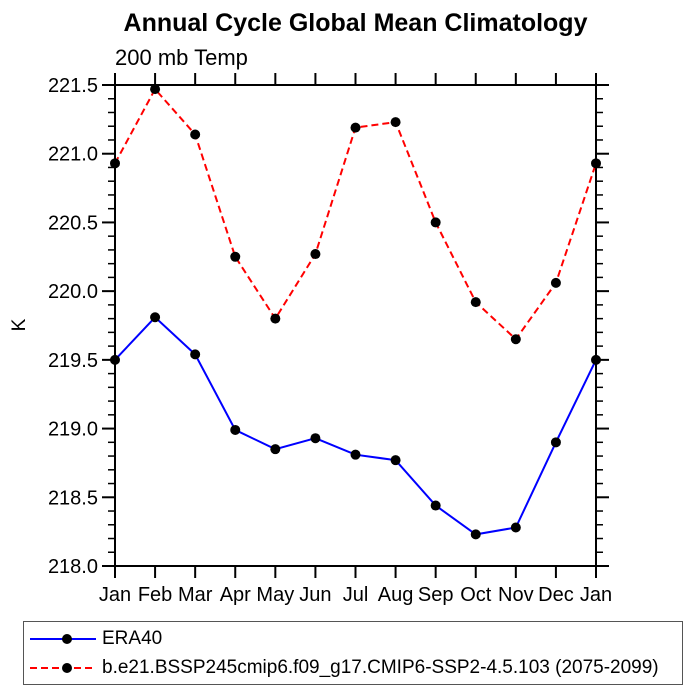 The height and width of the screenshot is (700, 700). Describe the element at coordinates (181, 57) in the screenshot. I see `chart-subtitle: 200 mb Temp` at that location.